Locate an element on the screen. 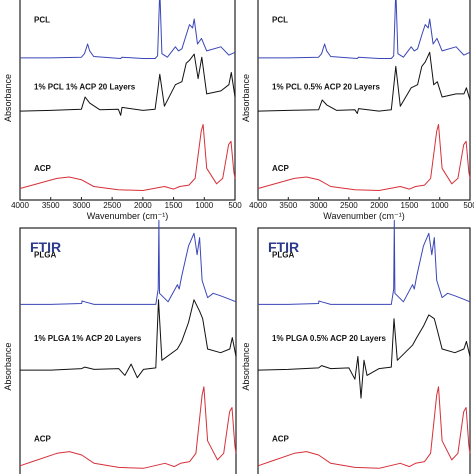 The width and height of the screenshot is (474, 474). series-label: 1% PLGA 0.5% ACP 20 Layers is located at coordinates (329, 338).